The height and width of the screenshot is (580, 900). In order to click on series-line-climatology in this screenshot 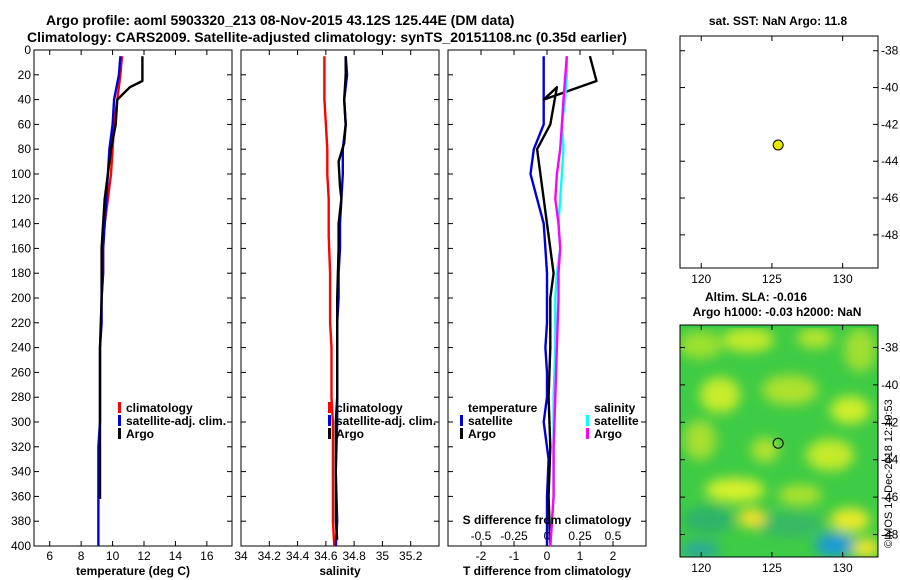, I will do `click(329, 301)`.